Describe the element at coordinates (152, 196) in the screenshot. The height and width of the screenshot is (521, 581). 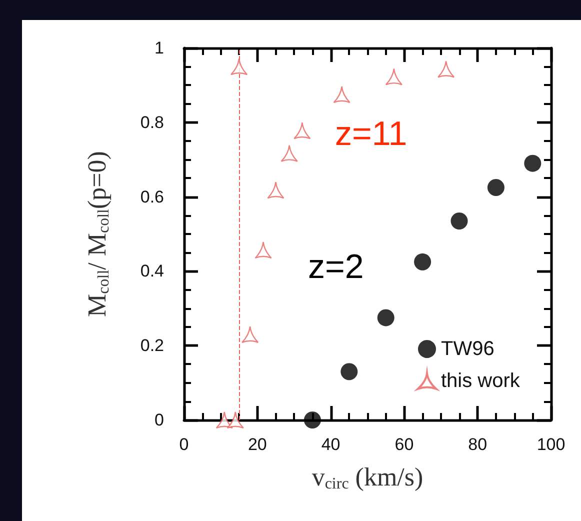
I see `y-tick-label: 0.6` at that location.